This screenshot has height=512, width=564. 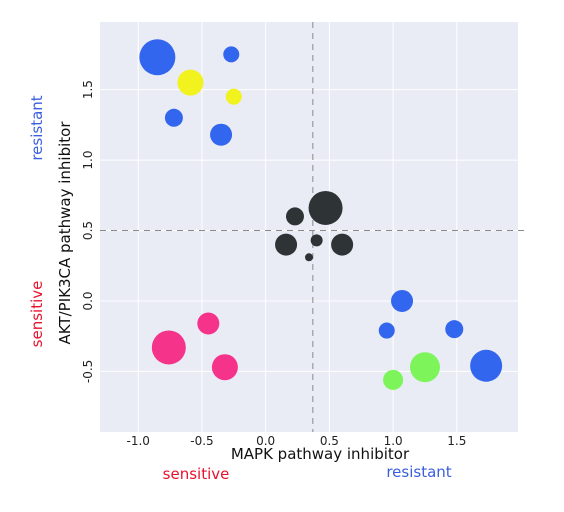 What do you see at coordinates (37, 314) in the screenshot?
I see `y-sensitive-label: sensitive` at bounding box center [37, 314].